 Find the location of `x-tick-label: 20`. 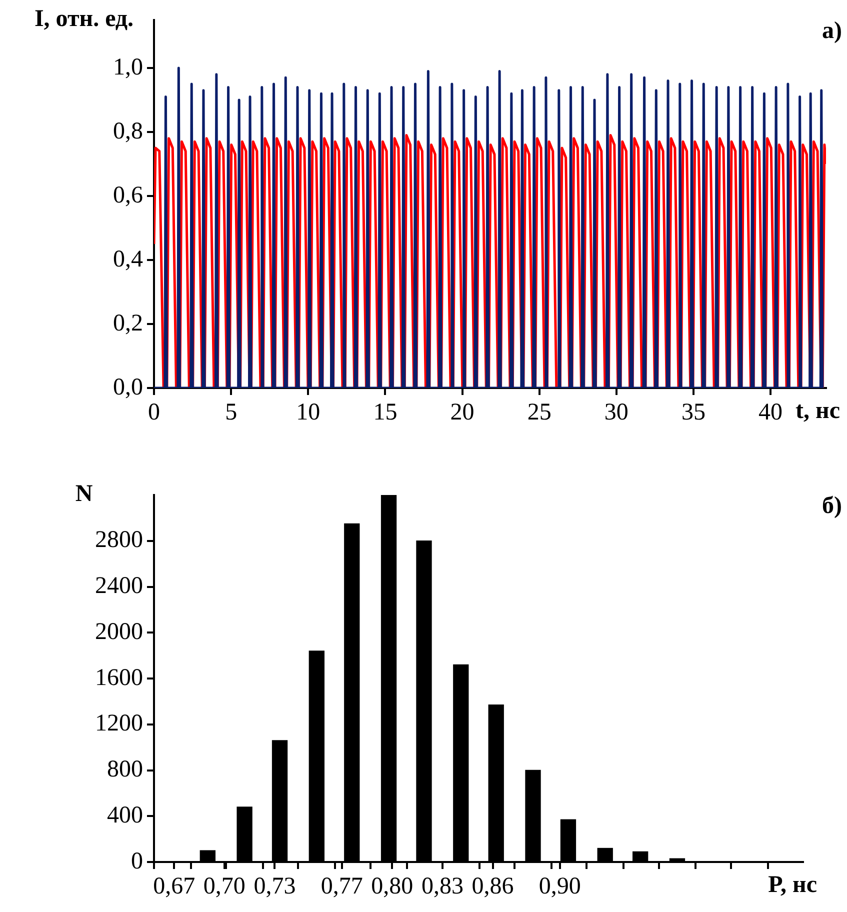

x-tick-label: 20 is located at coordinates (462, 413).